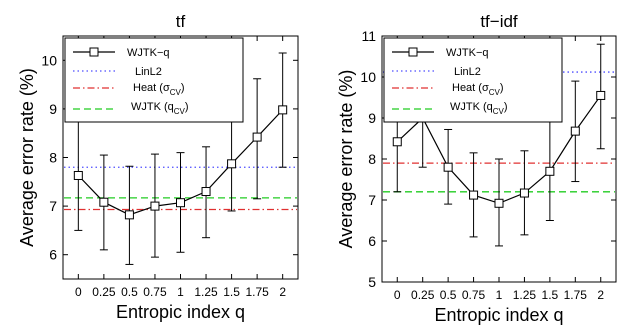 The image size is (622, 326). I want to click on y-tick-label: 11, so click(368, 36).